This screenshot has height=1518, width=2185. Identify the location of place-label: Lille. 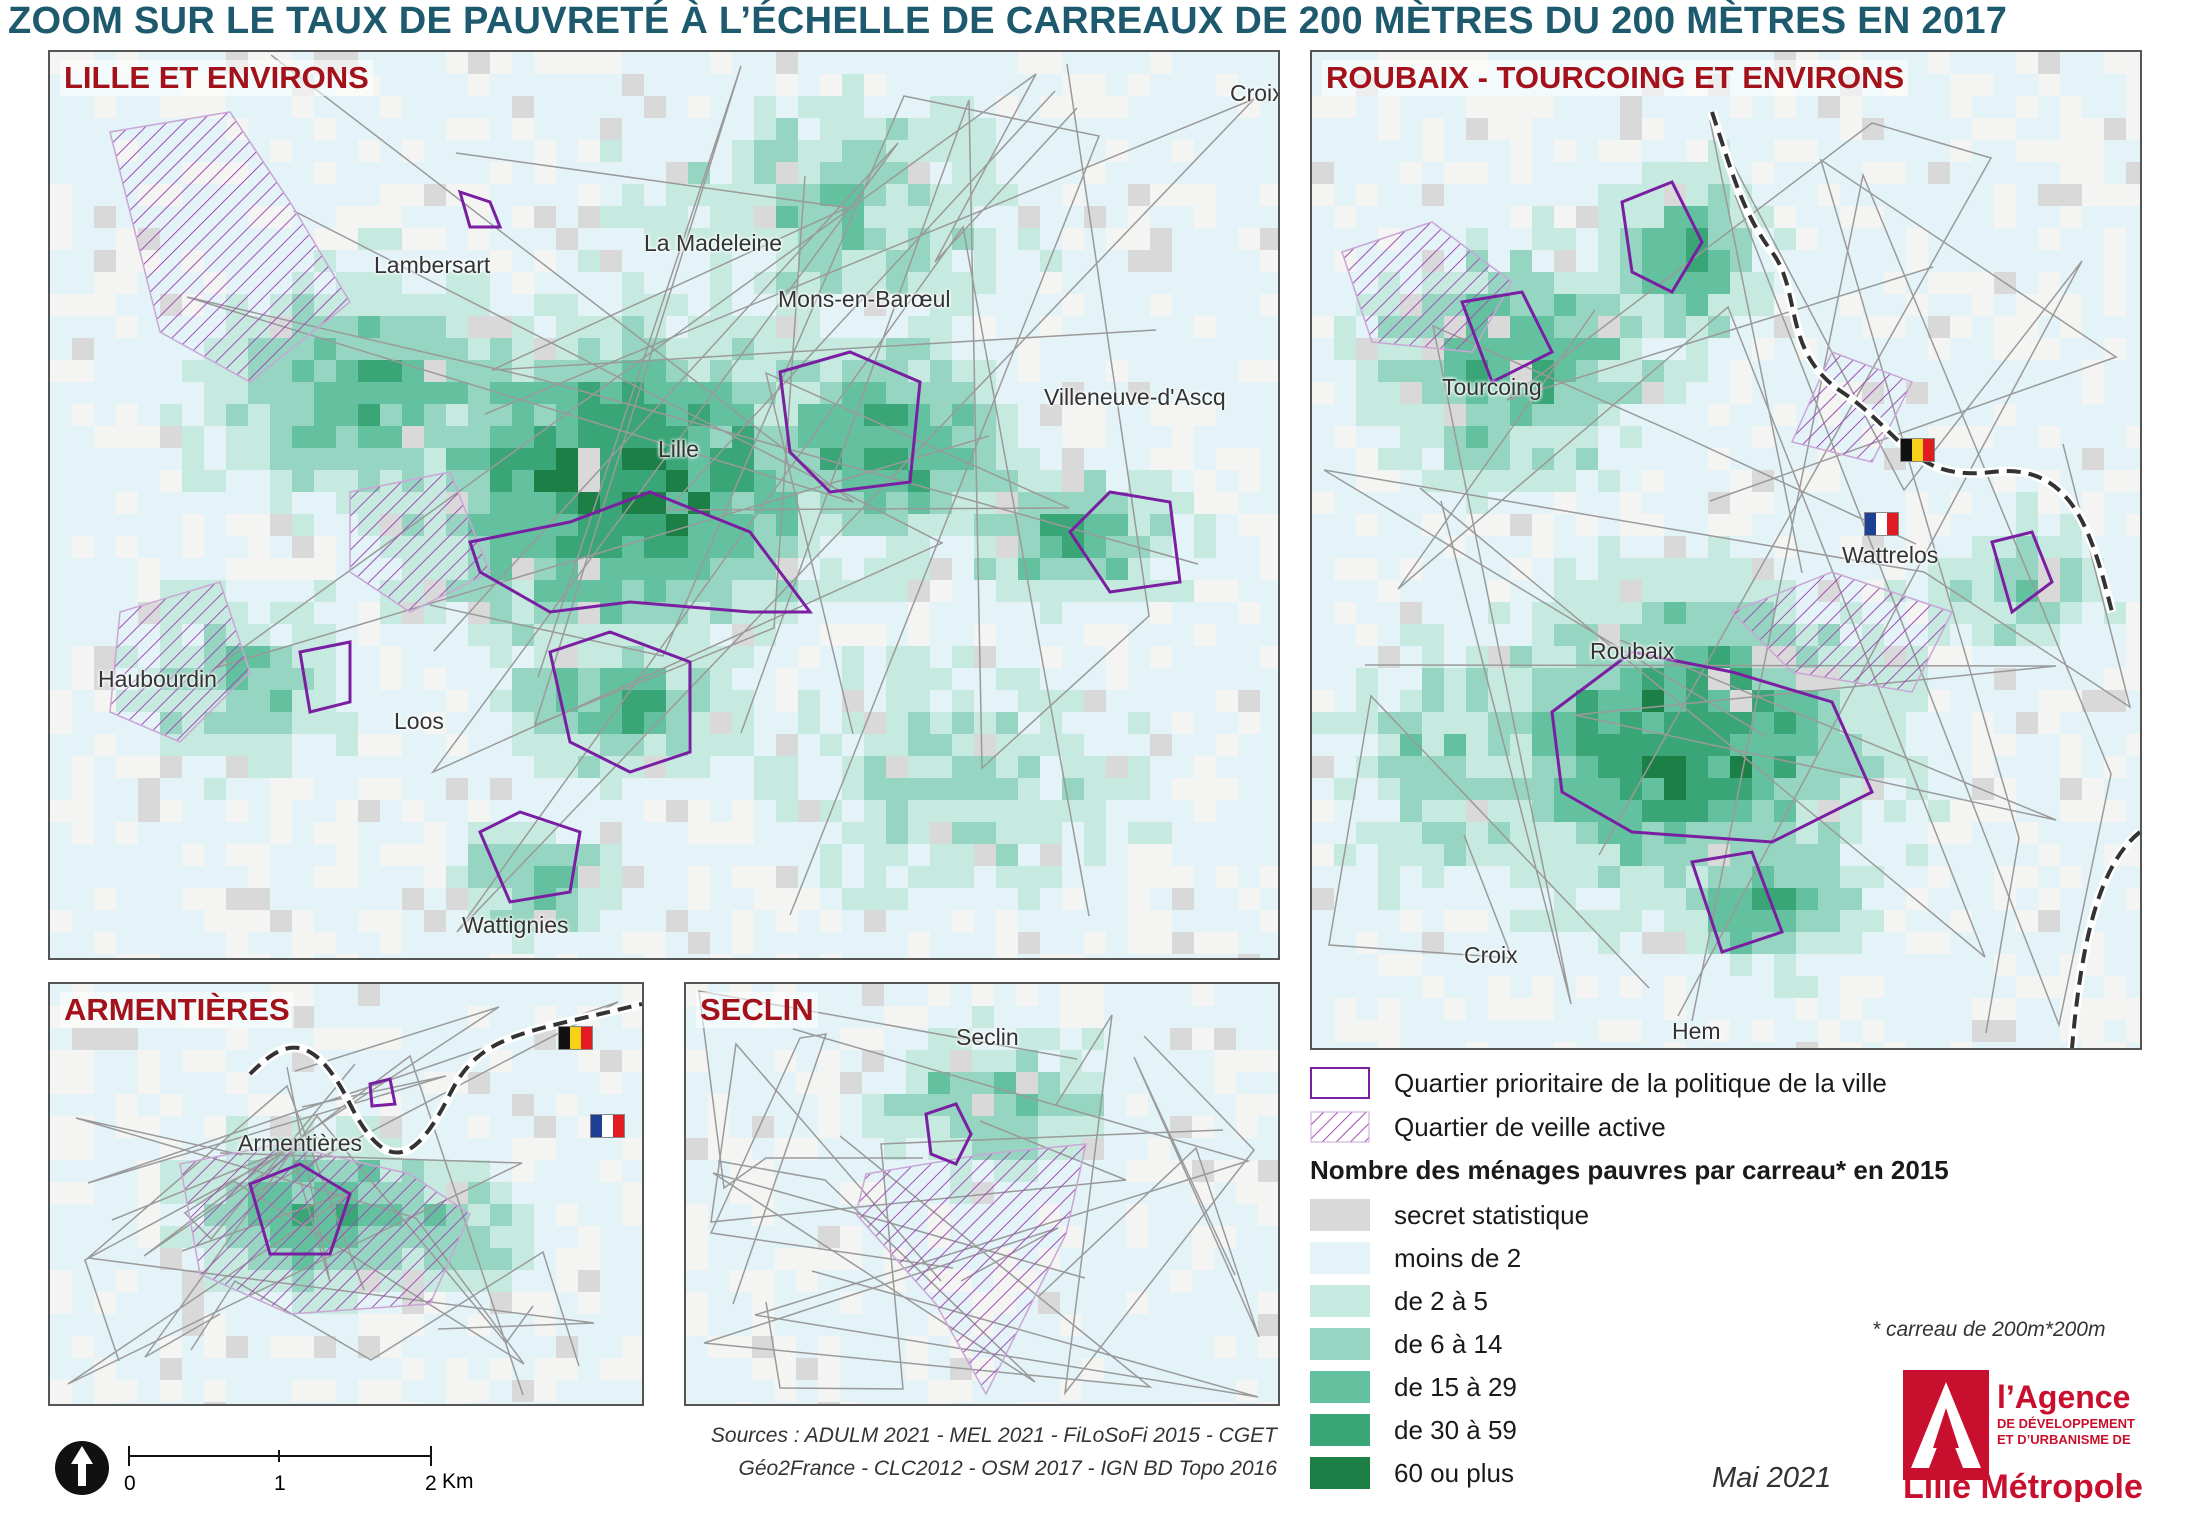
(678, 449).